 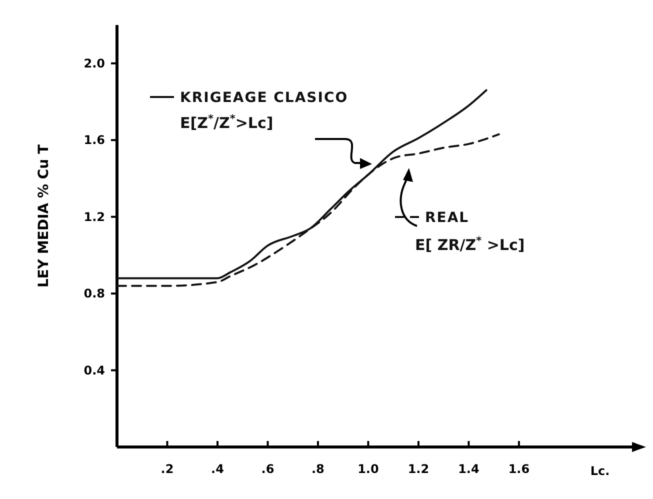 I want to click on annotation: E[ ZR/Z$^{*}$ >Lc], so click(x=470, y=244).